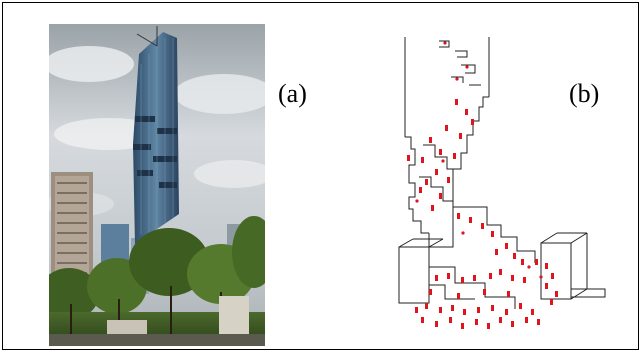 The width and height of the screenshot is (643, 354). What do you see at coordinates (584, 93) in the screenshot?
I see `panel-label-b: (b)` at bounding box center [584, 93].